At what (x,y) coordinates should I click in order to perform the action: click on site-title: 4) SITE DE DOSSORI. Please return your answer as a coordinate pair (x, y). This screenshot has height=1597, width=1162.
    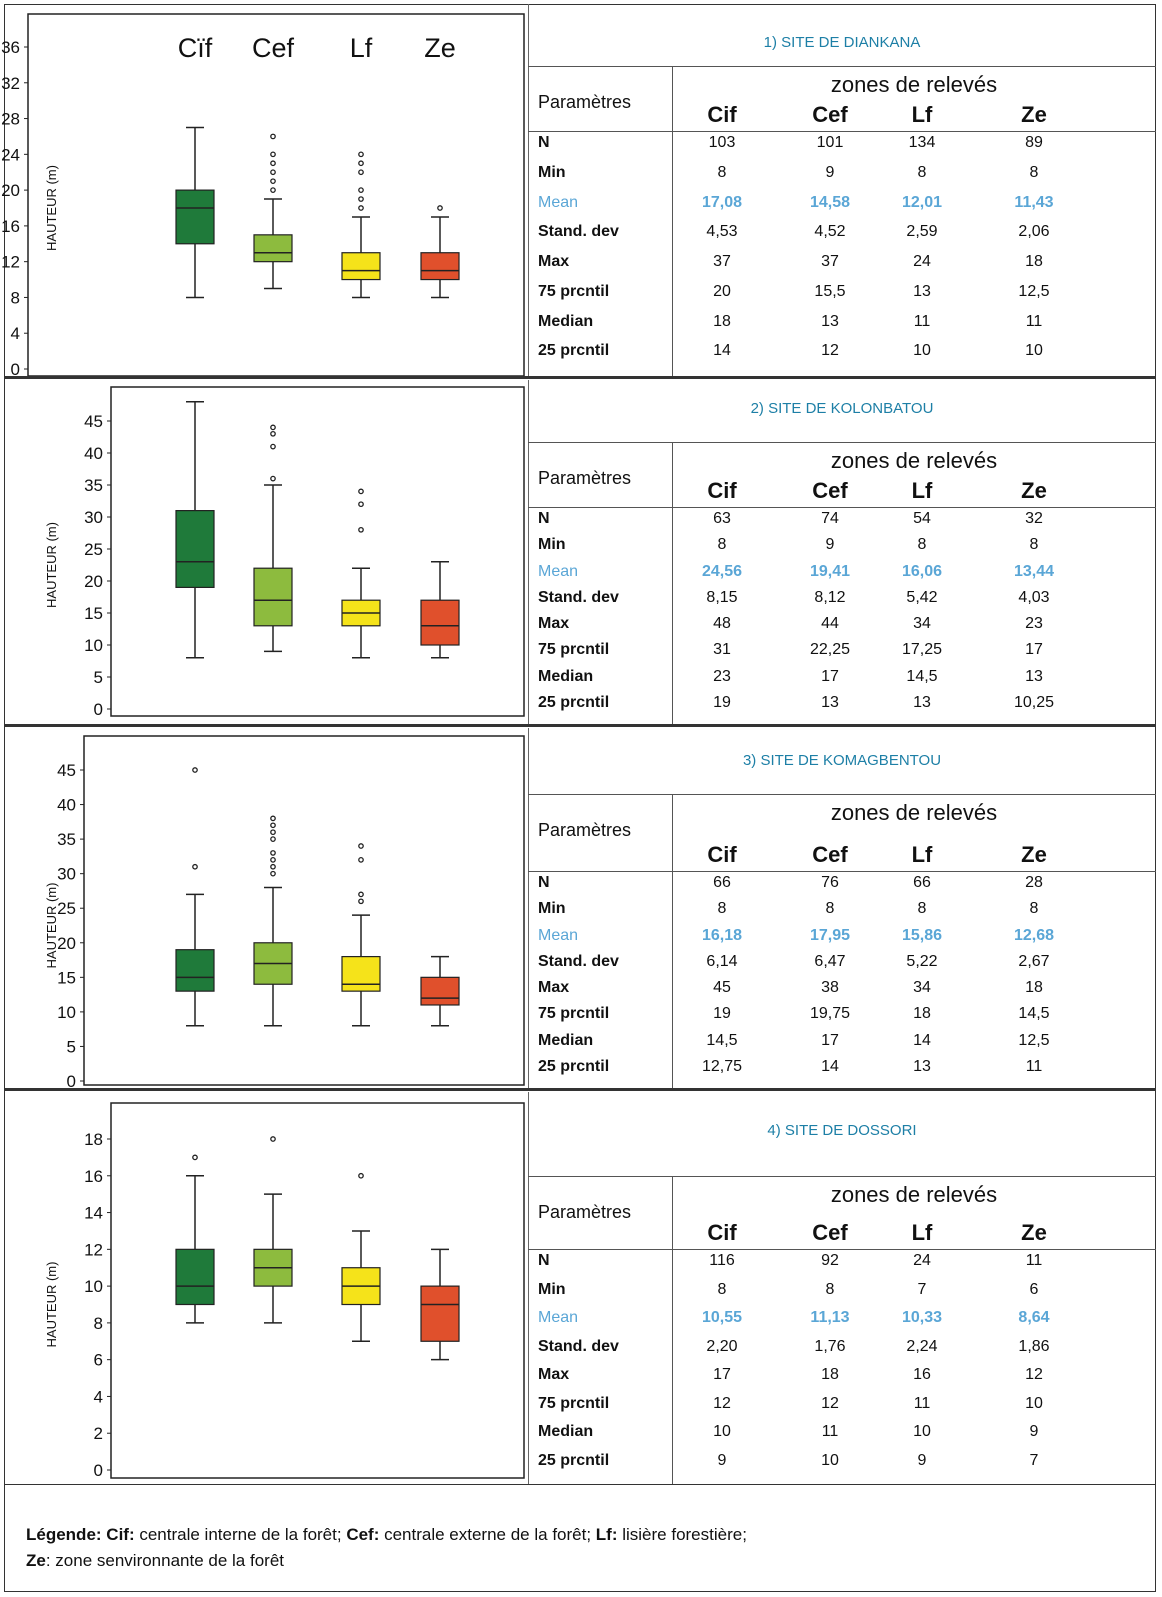
    Looking at the image, I should click on (842, 1130).